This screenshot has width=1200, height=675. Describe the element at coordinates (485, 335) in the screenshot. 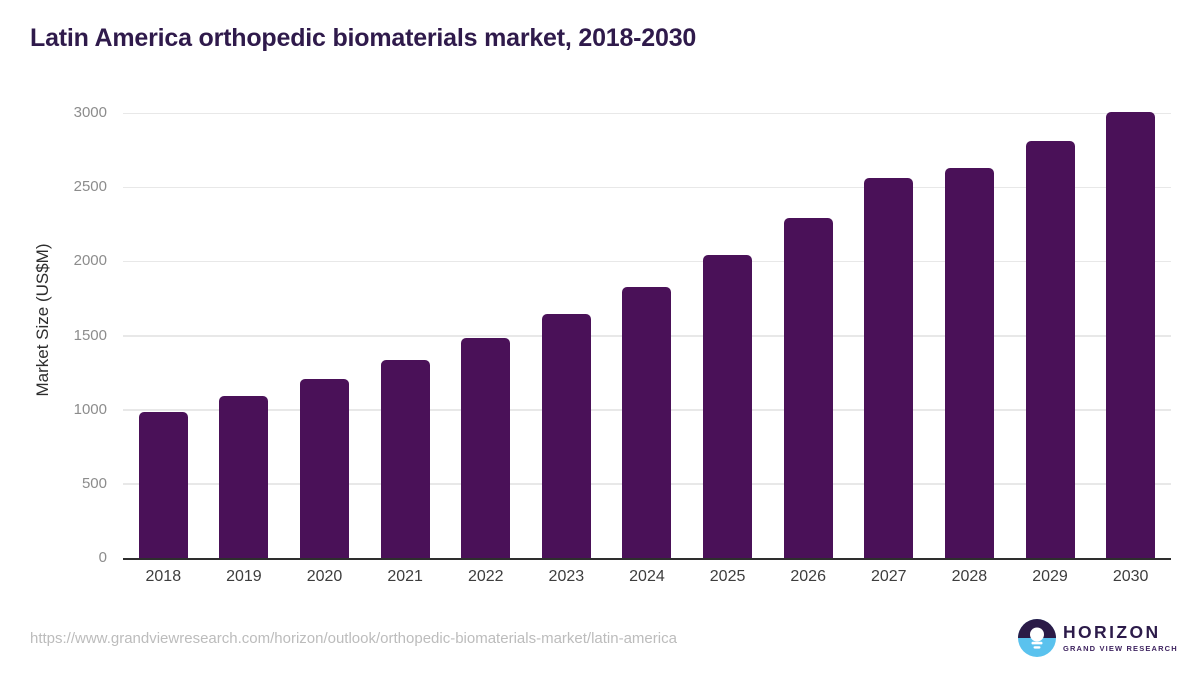

I see `bar-slot-2022` at that location.